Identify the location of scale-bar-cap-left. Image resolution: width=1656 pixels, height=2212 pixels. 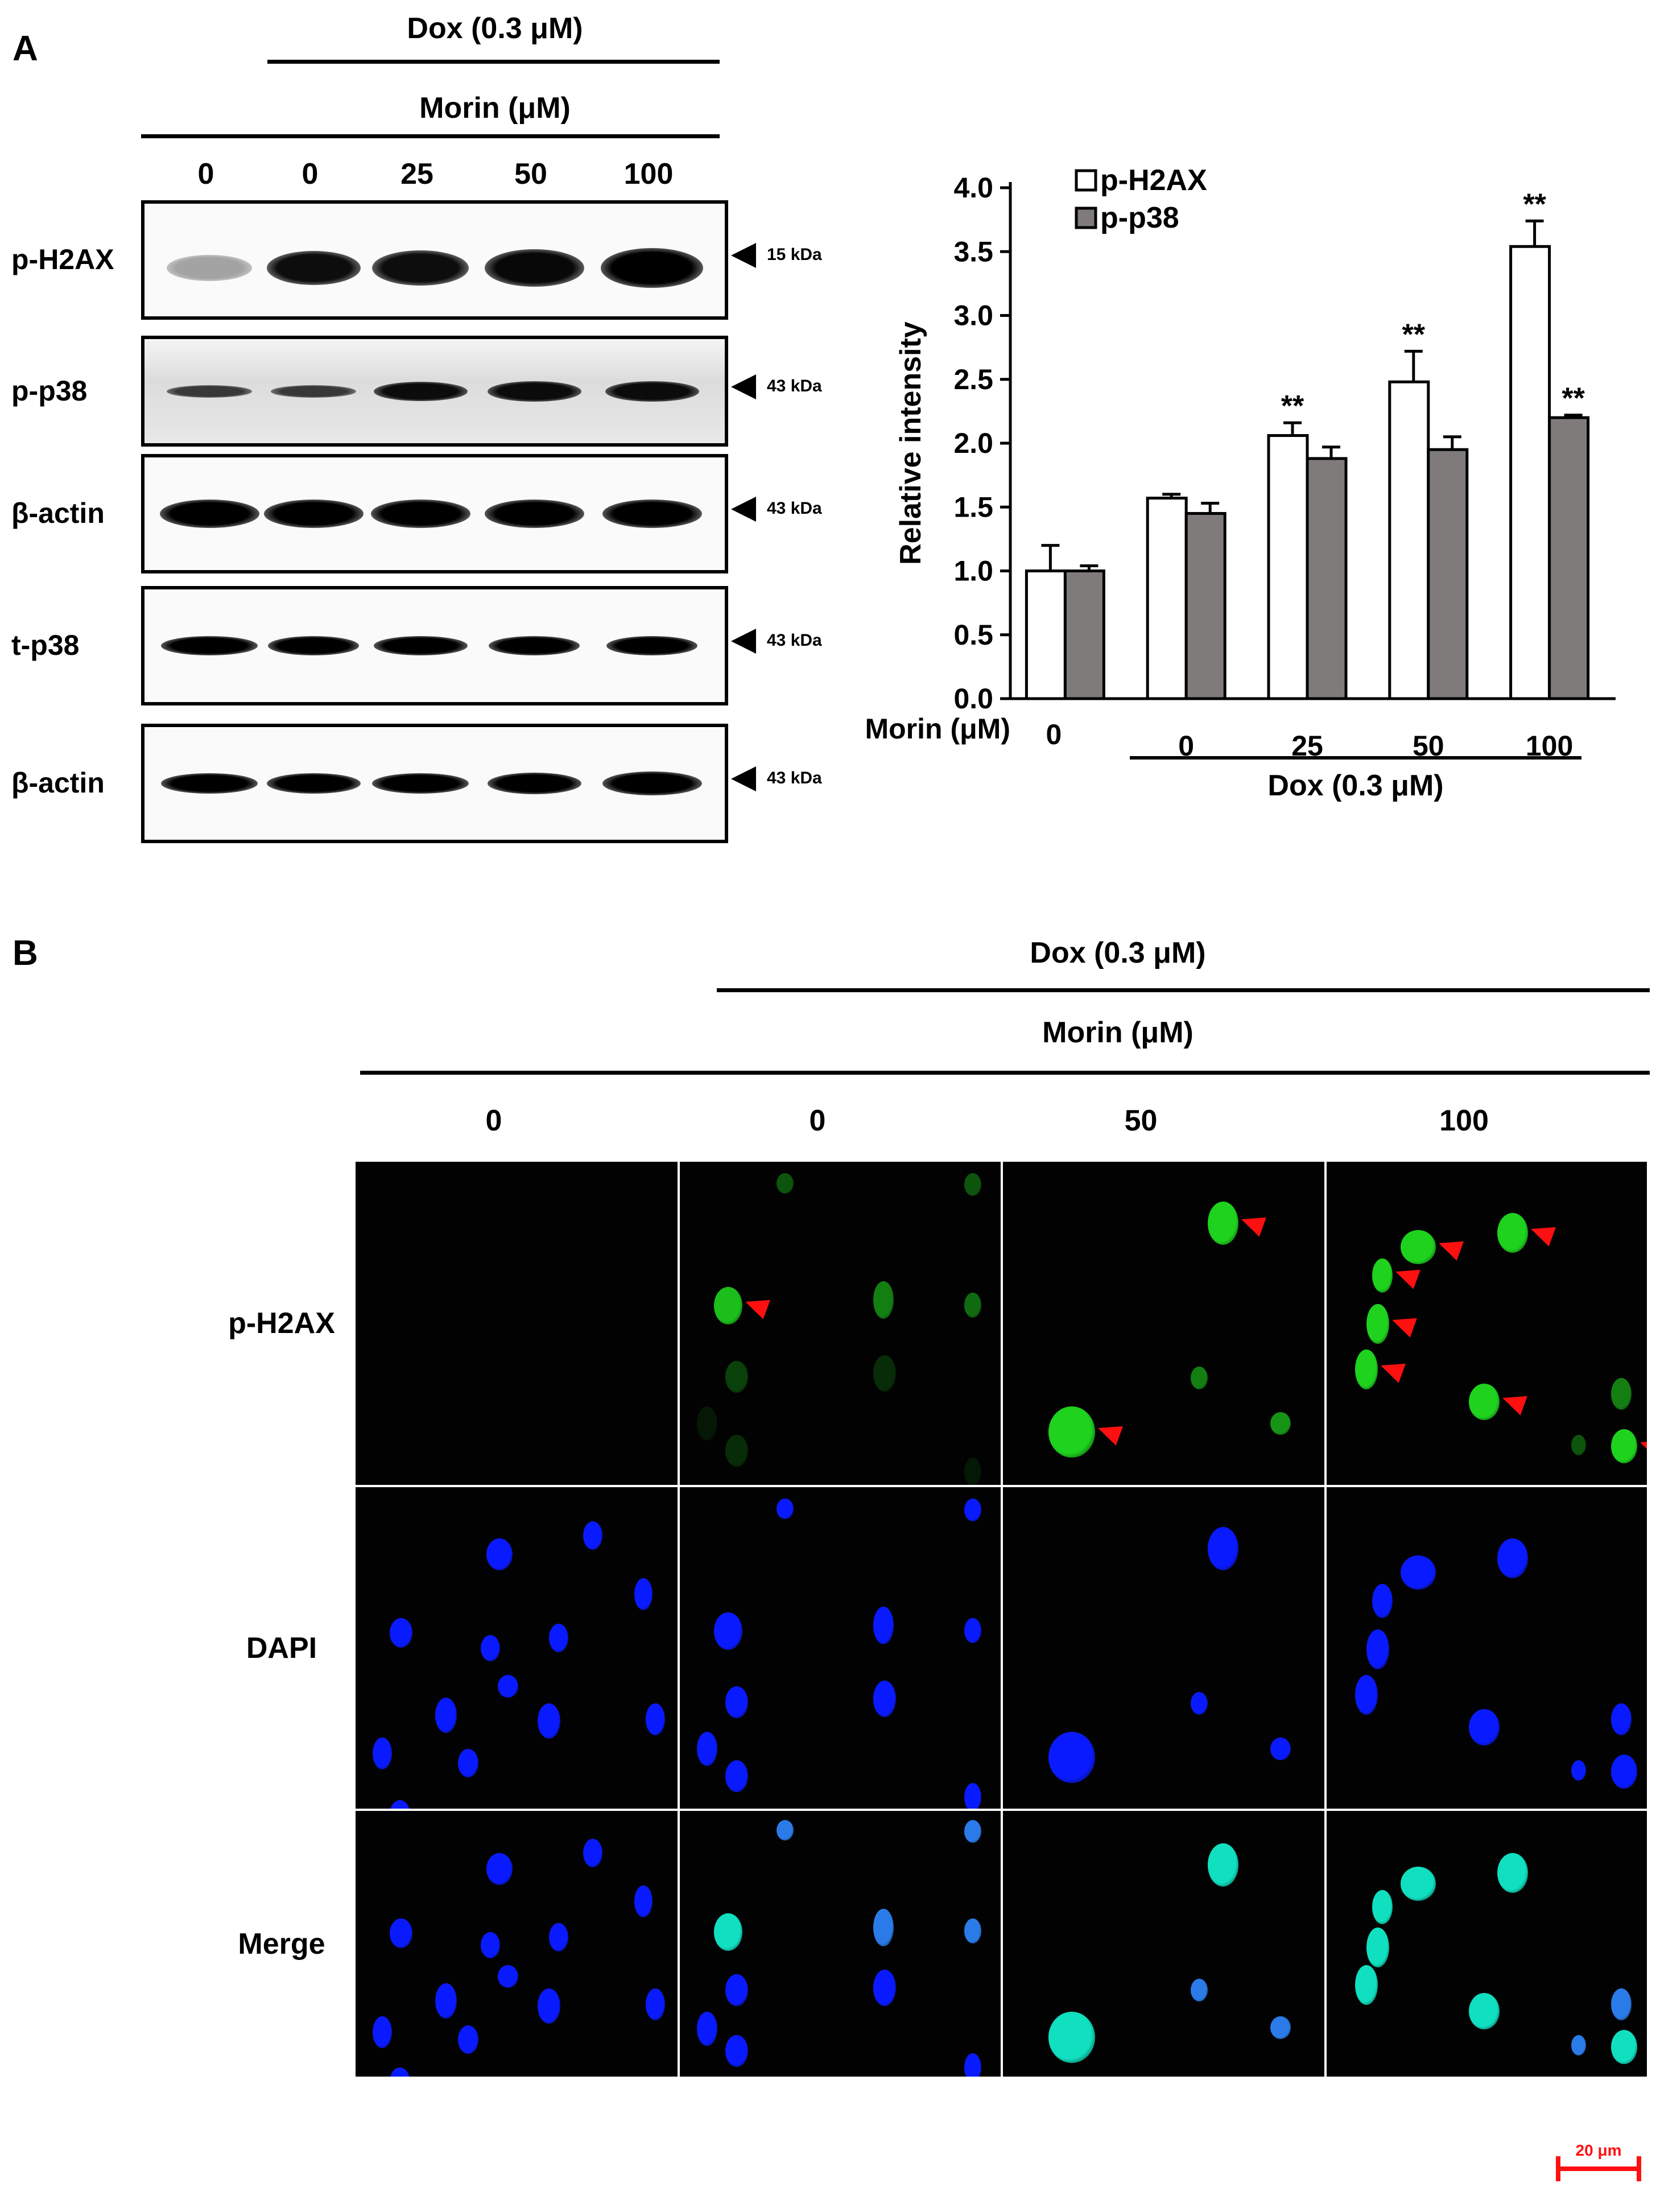
(1558, 2168).